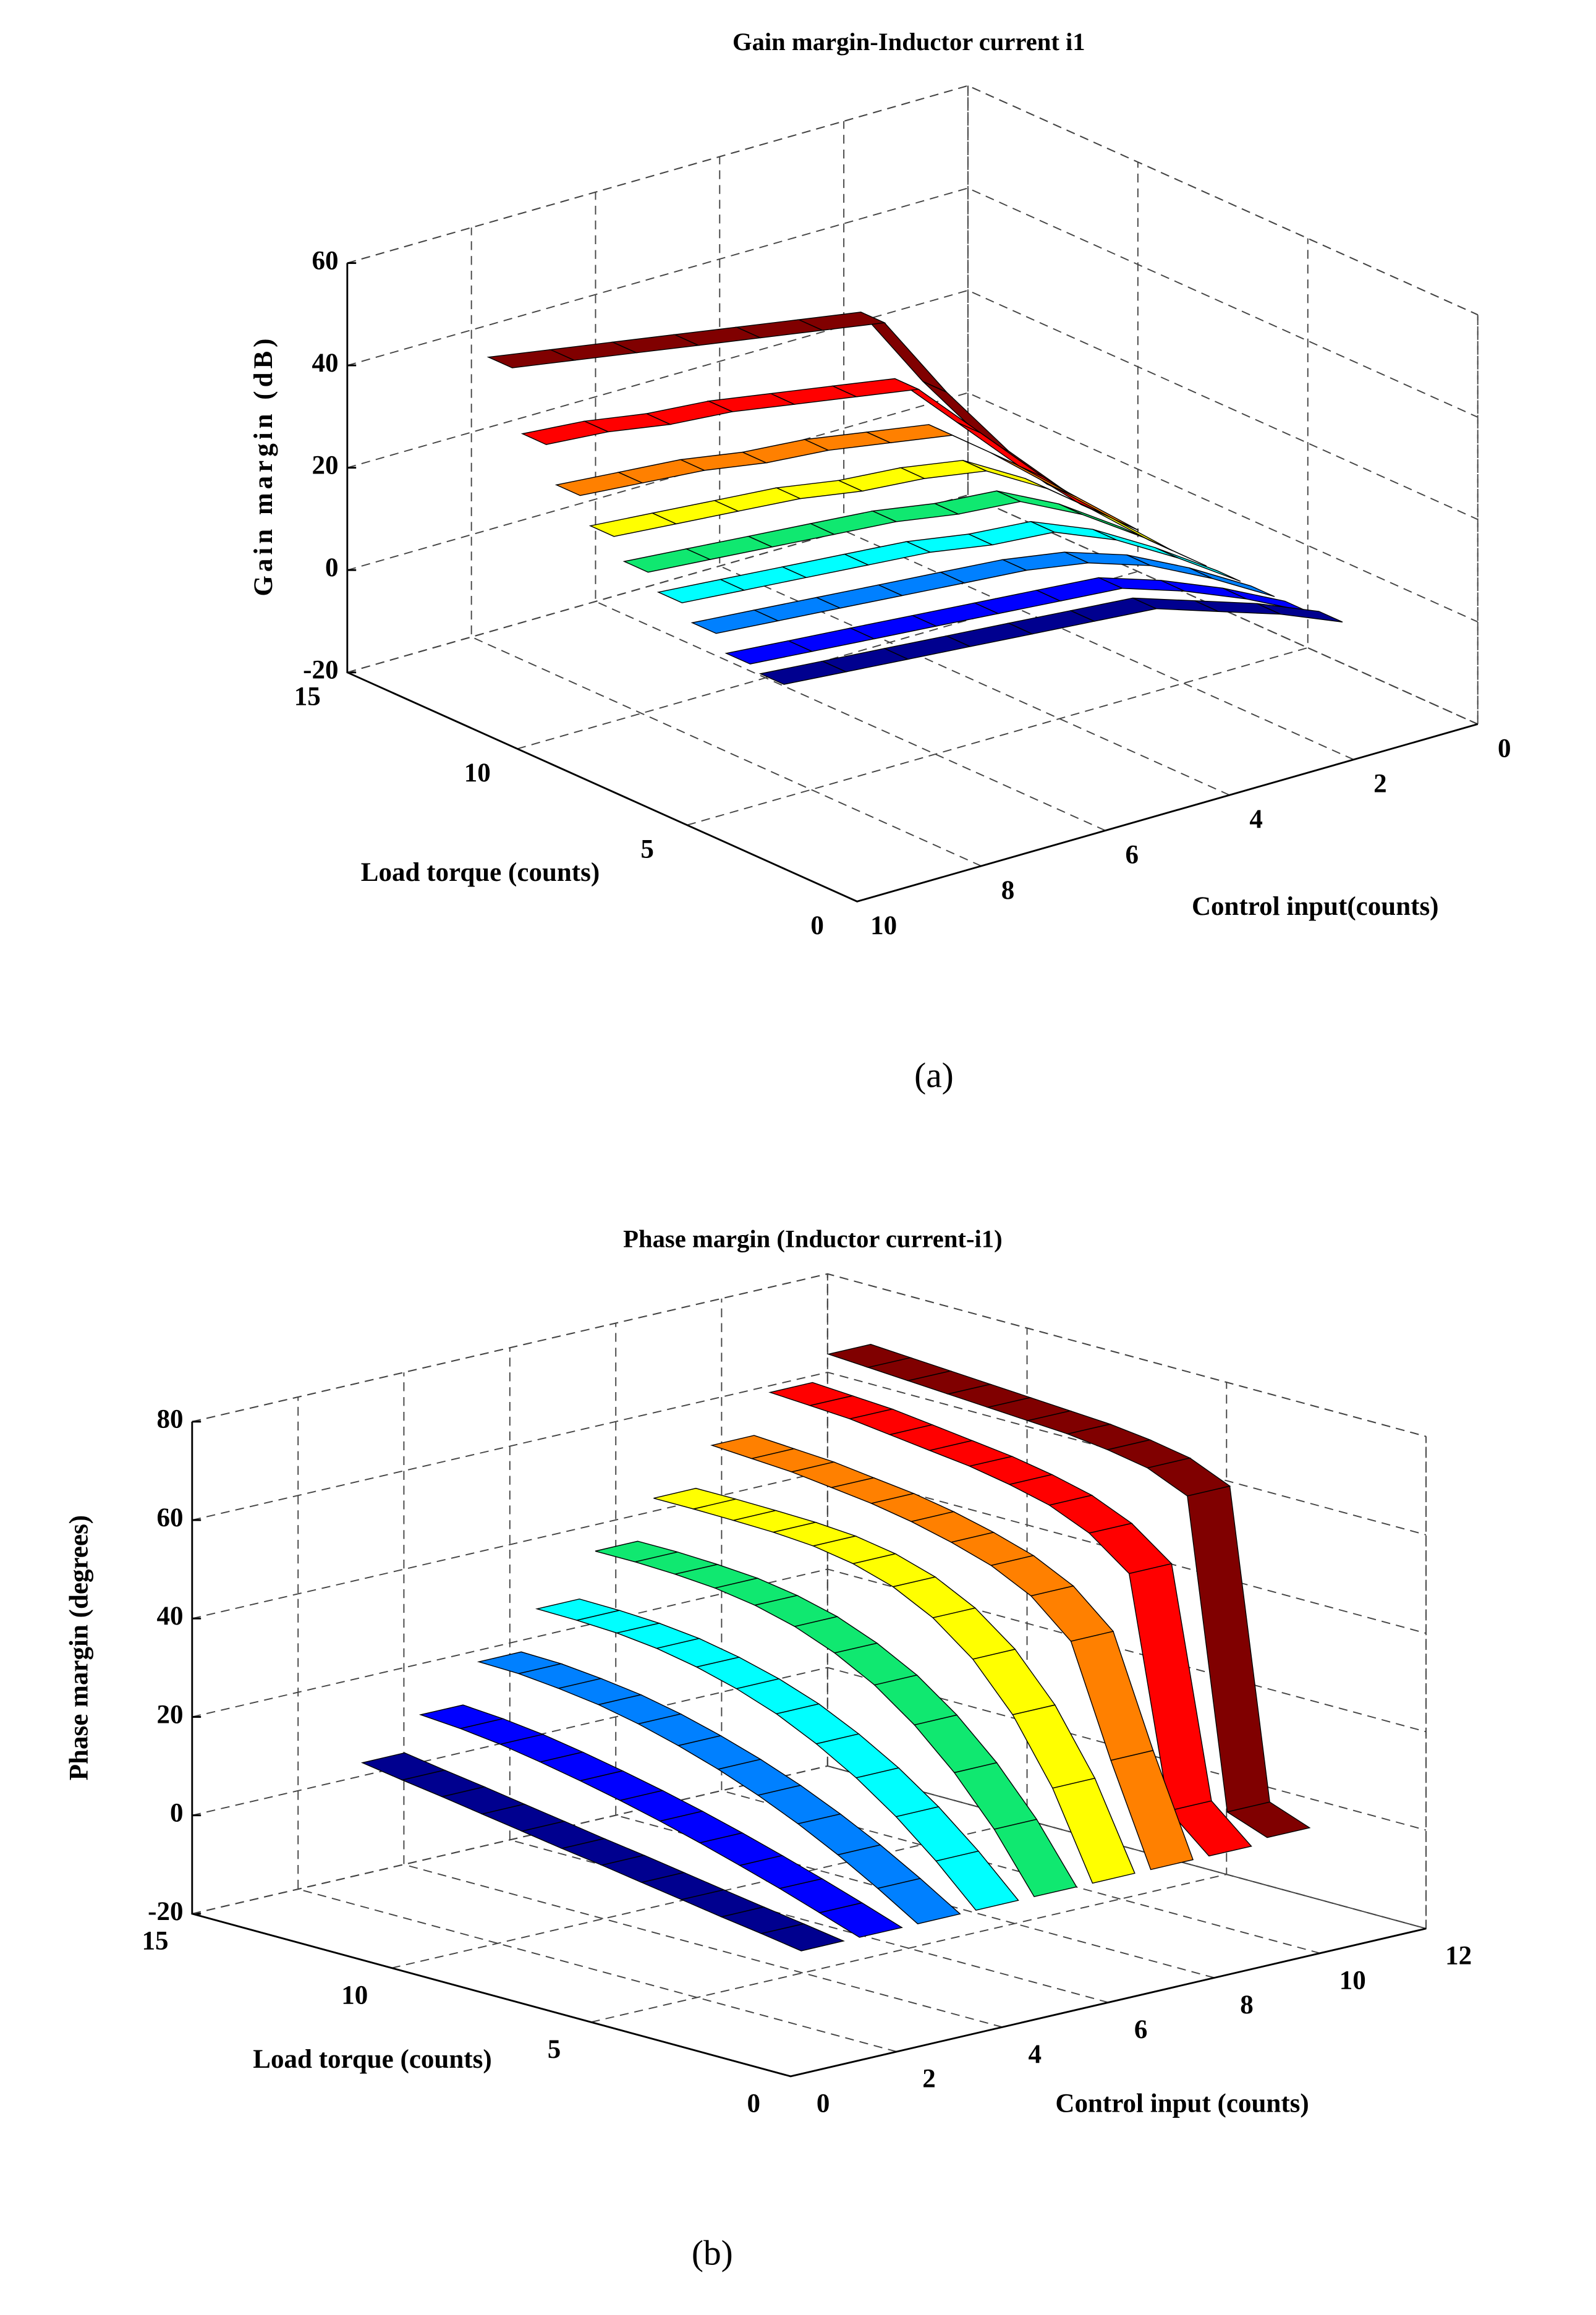  Describe the element at coordinates (169, 1420) in the screenshot. I see `z-tick-label: 80` at that location.